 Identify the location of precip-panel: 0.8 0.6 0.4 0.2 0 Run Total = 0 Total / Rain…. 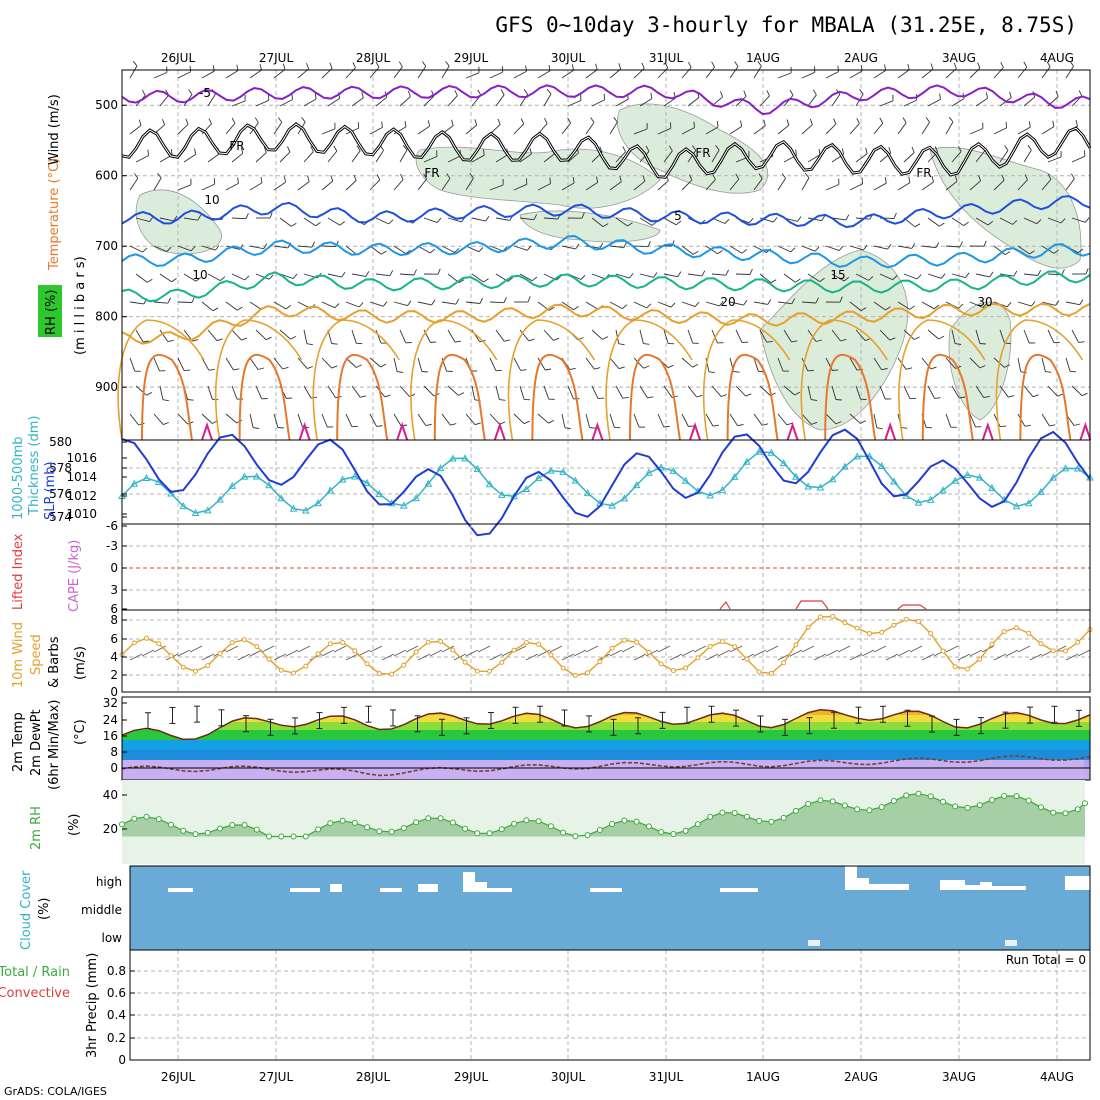
(545, 1008).